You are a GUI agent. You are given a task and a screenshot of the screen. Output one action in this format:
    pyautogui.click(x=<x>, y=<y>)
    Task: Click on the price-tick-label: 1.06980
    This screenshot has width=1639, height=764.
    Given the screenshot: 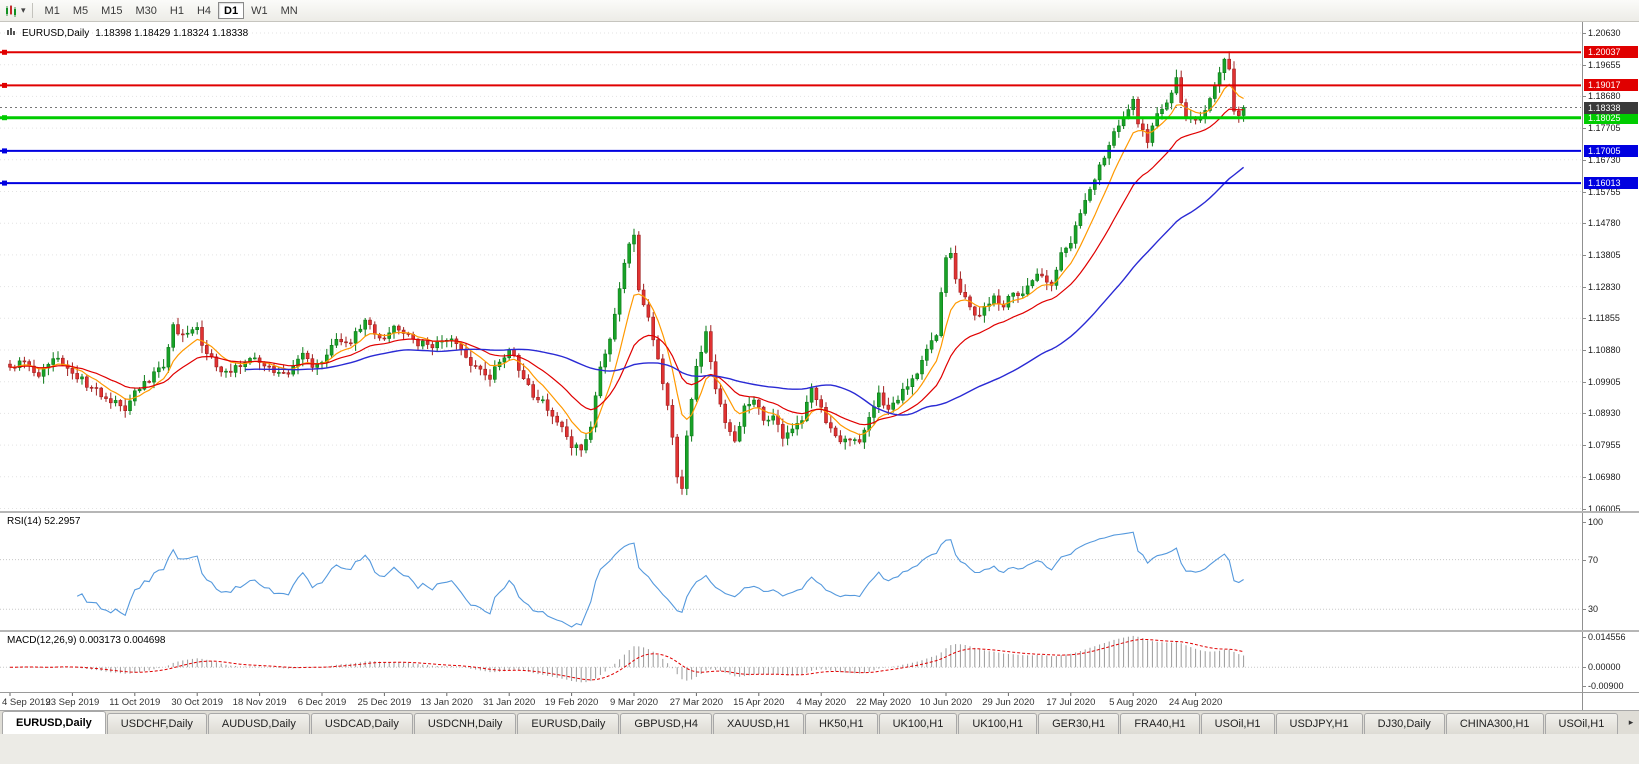 What is the action you would take?
    pyautogui.click(x=1602, y=477)
    